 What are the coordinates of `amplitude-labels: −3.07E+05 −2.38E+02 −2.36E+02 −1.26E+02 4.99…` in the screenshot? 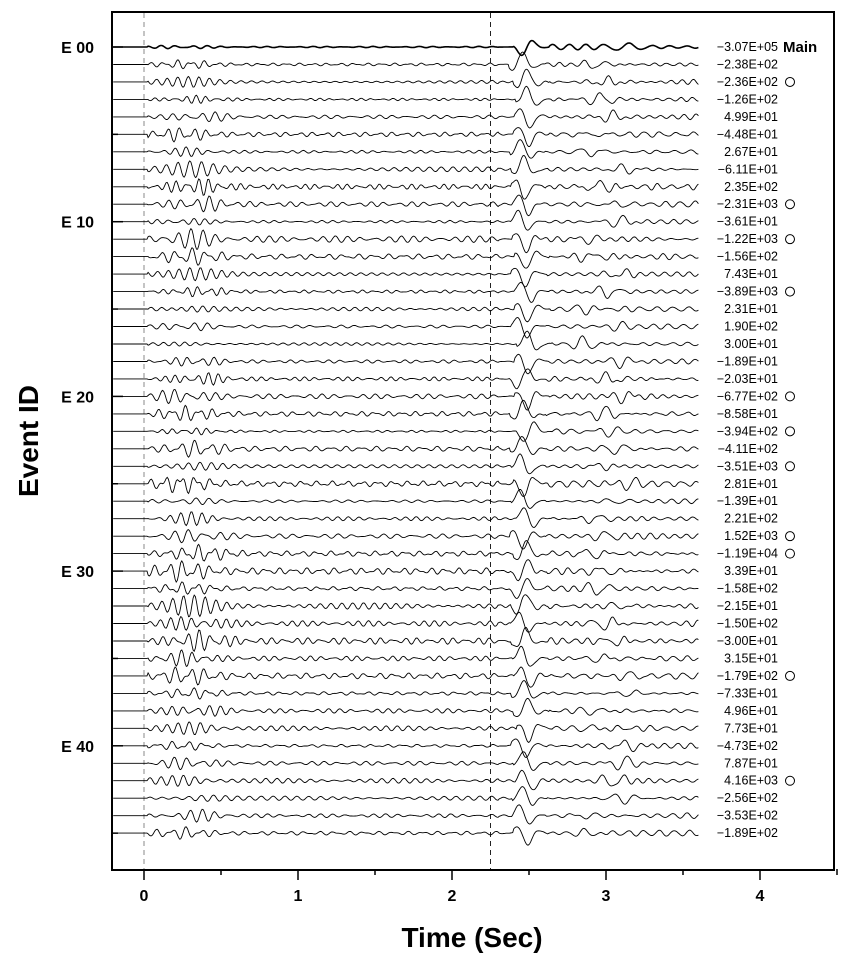 It's located at (767, 439).